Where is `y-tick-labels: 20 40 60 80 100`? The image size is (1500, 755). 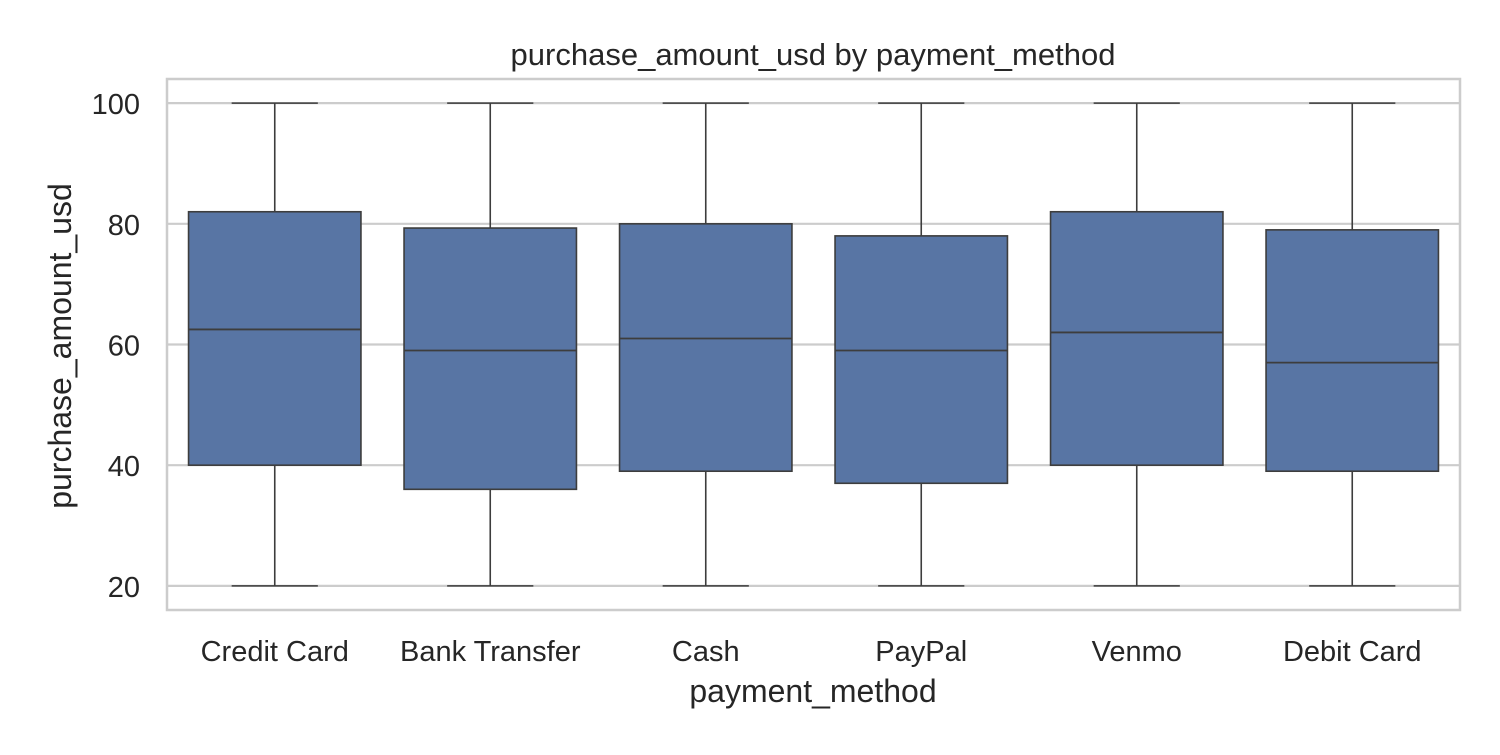
y-tick-labels: 20 40 60 80 100 is located at coordinates (116, 346).